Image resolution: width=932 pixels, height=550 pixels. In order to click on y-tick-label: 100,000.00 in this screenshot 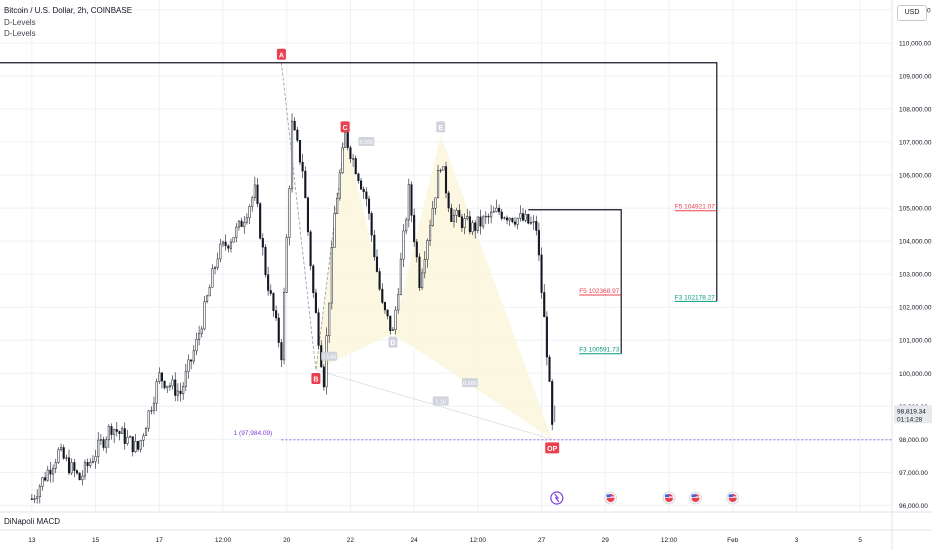, I will do `click(915, 374)`.